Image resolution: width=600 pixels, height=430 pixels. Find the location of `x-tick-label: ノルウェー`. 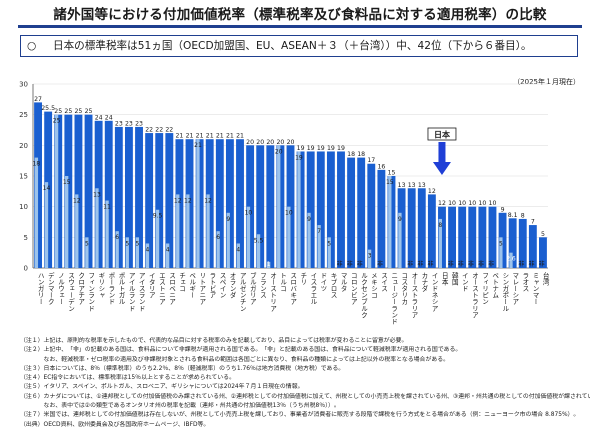

x-tick-label: ノルウェー is located at coordinates (60, 288).